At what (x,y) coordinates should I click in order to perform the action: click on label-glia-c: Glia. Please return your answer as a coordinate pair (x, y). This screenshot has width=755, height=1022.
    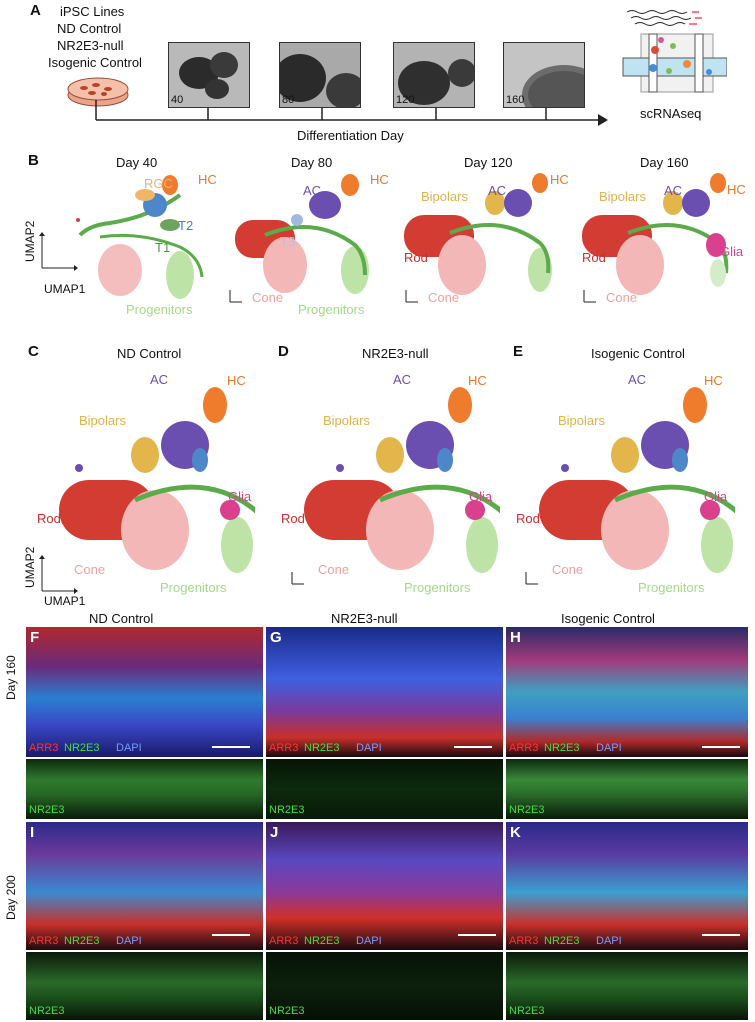
    Looking at the image, I should click on (240, 496).